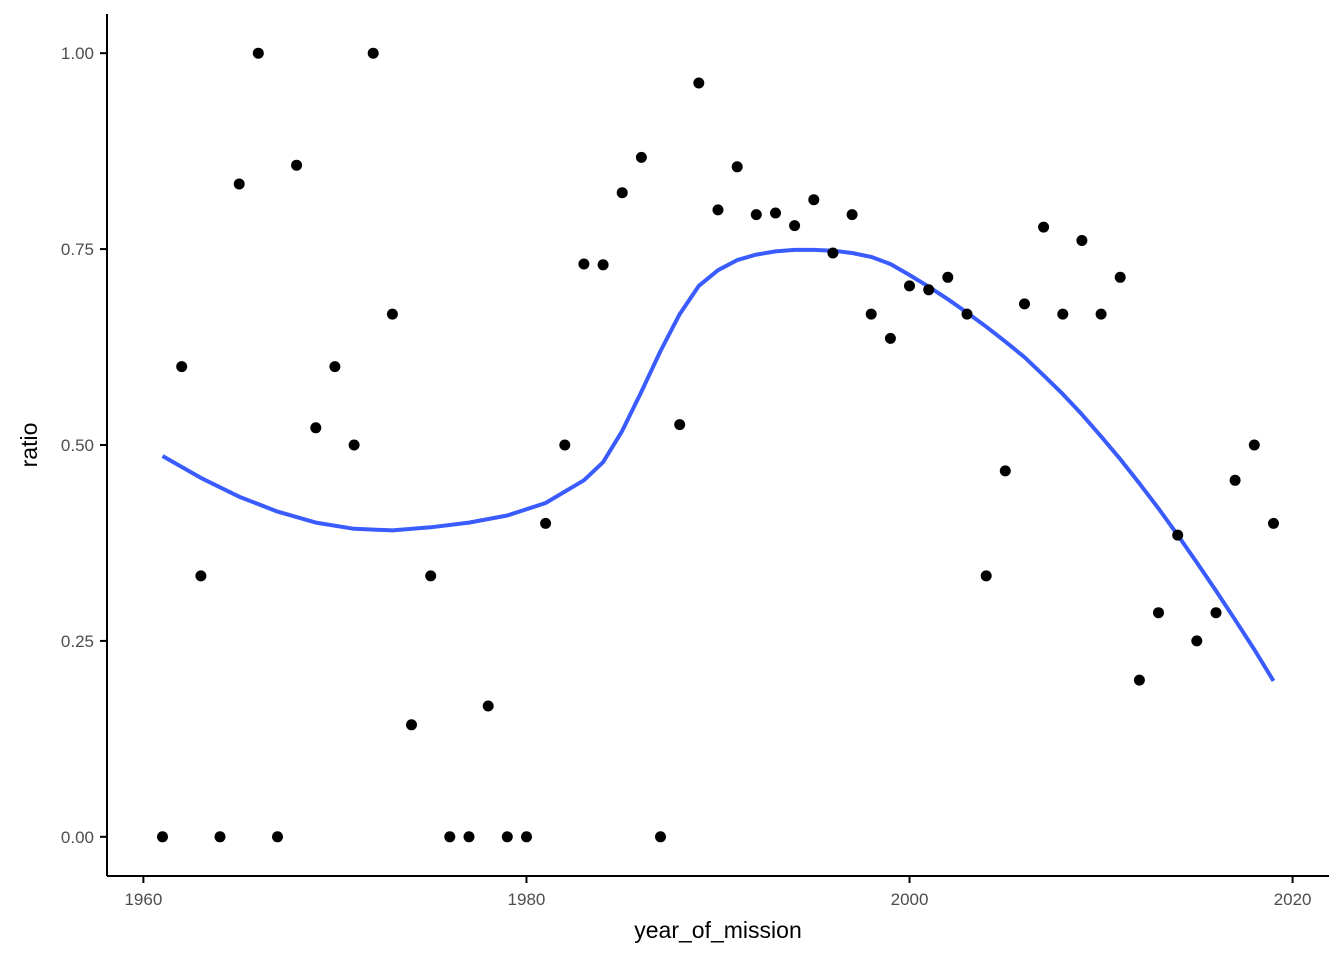 This screenshot has width=1344, height=960. I want to click on x-tick-label: 1980, so click(527, 899).